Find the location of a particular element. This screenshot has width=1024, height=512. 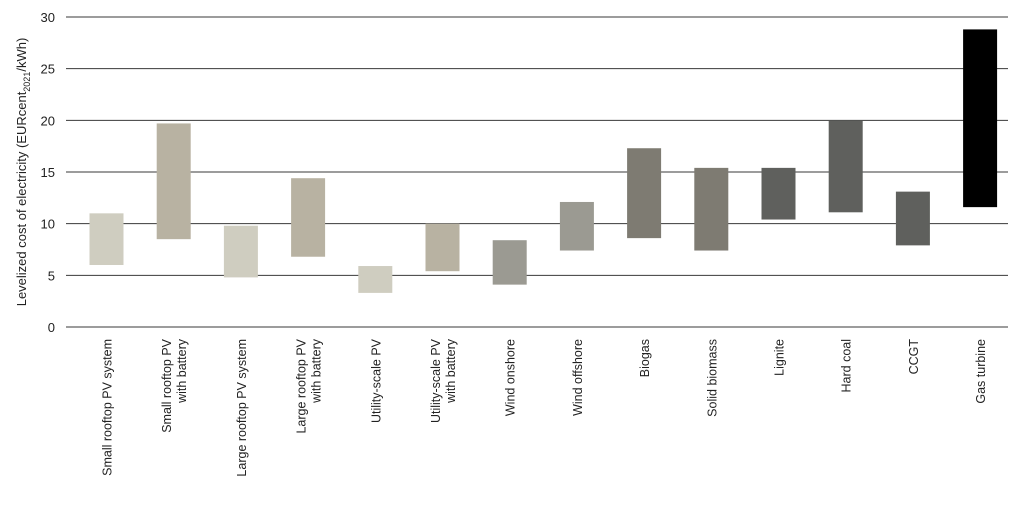

x-category-label: Hard coal is located at coordinates (847, 366).